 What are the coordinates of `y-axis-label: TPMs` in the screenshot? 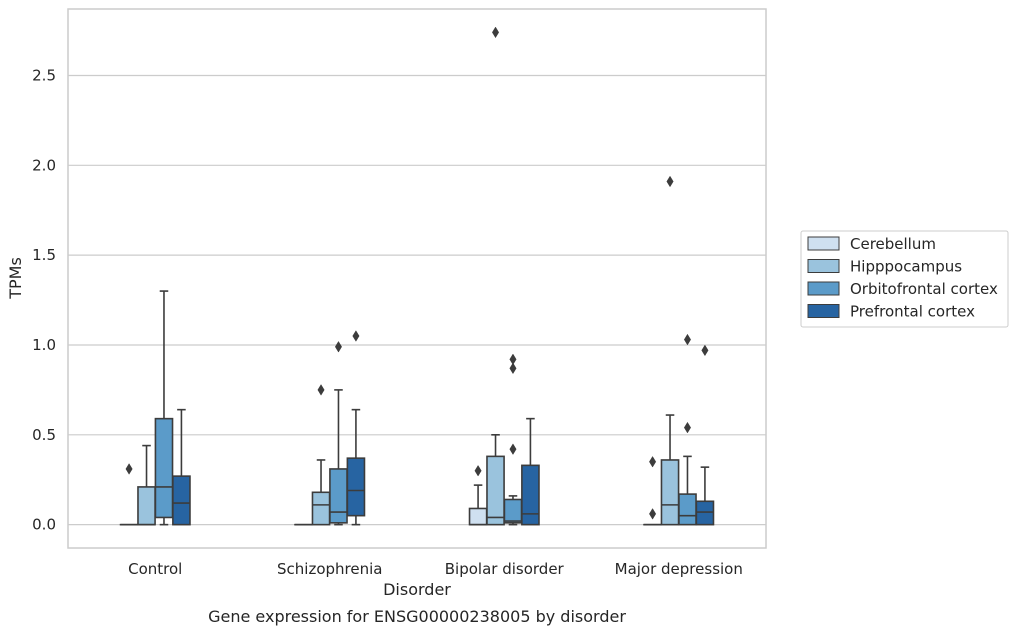 It's located at (15, 278).